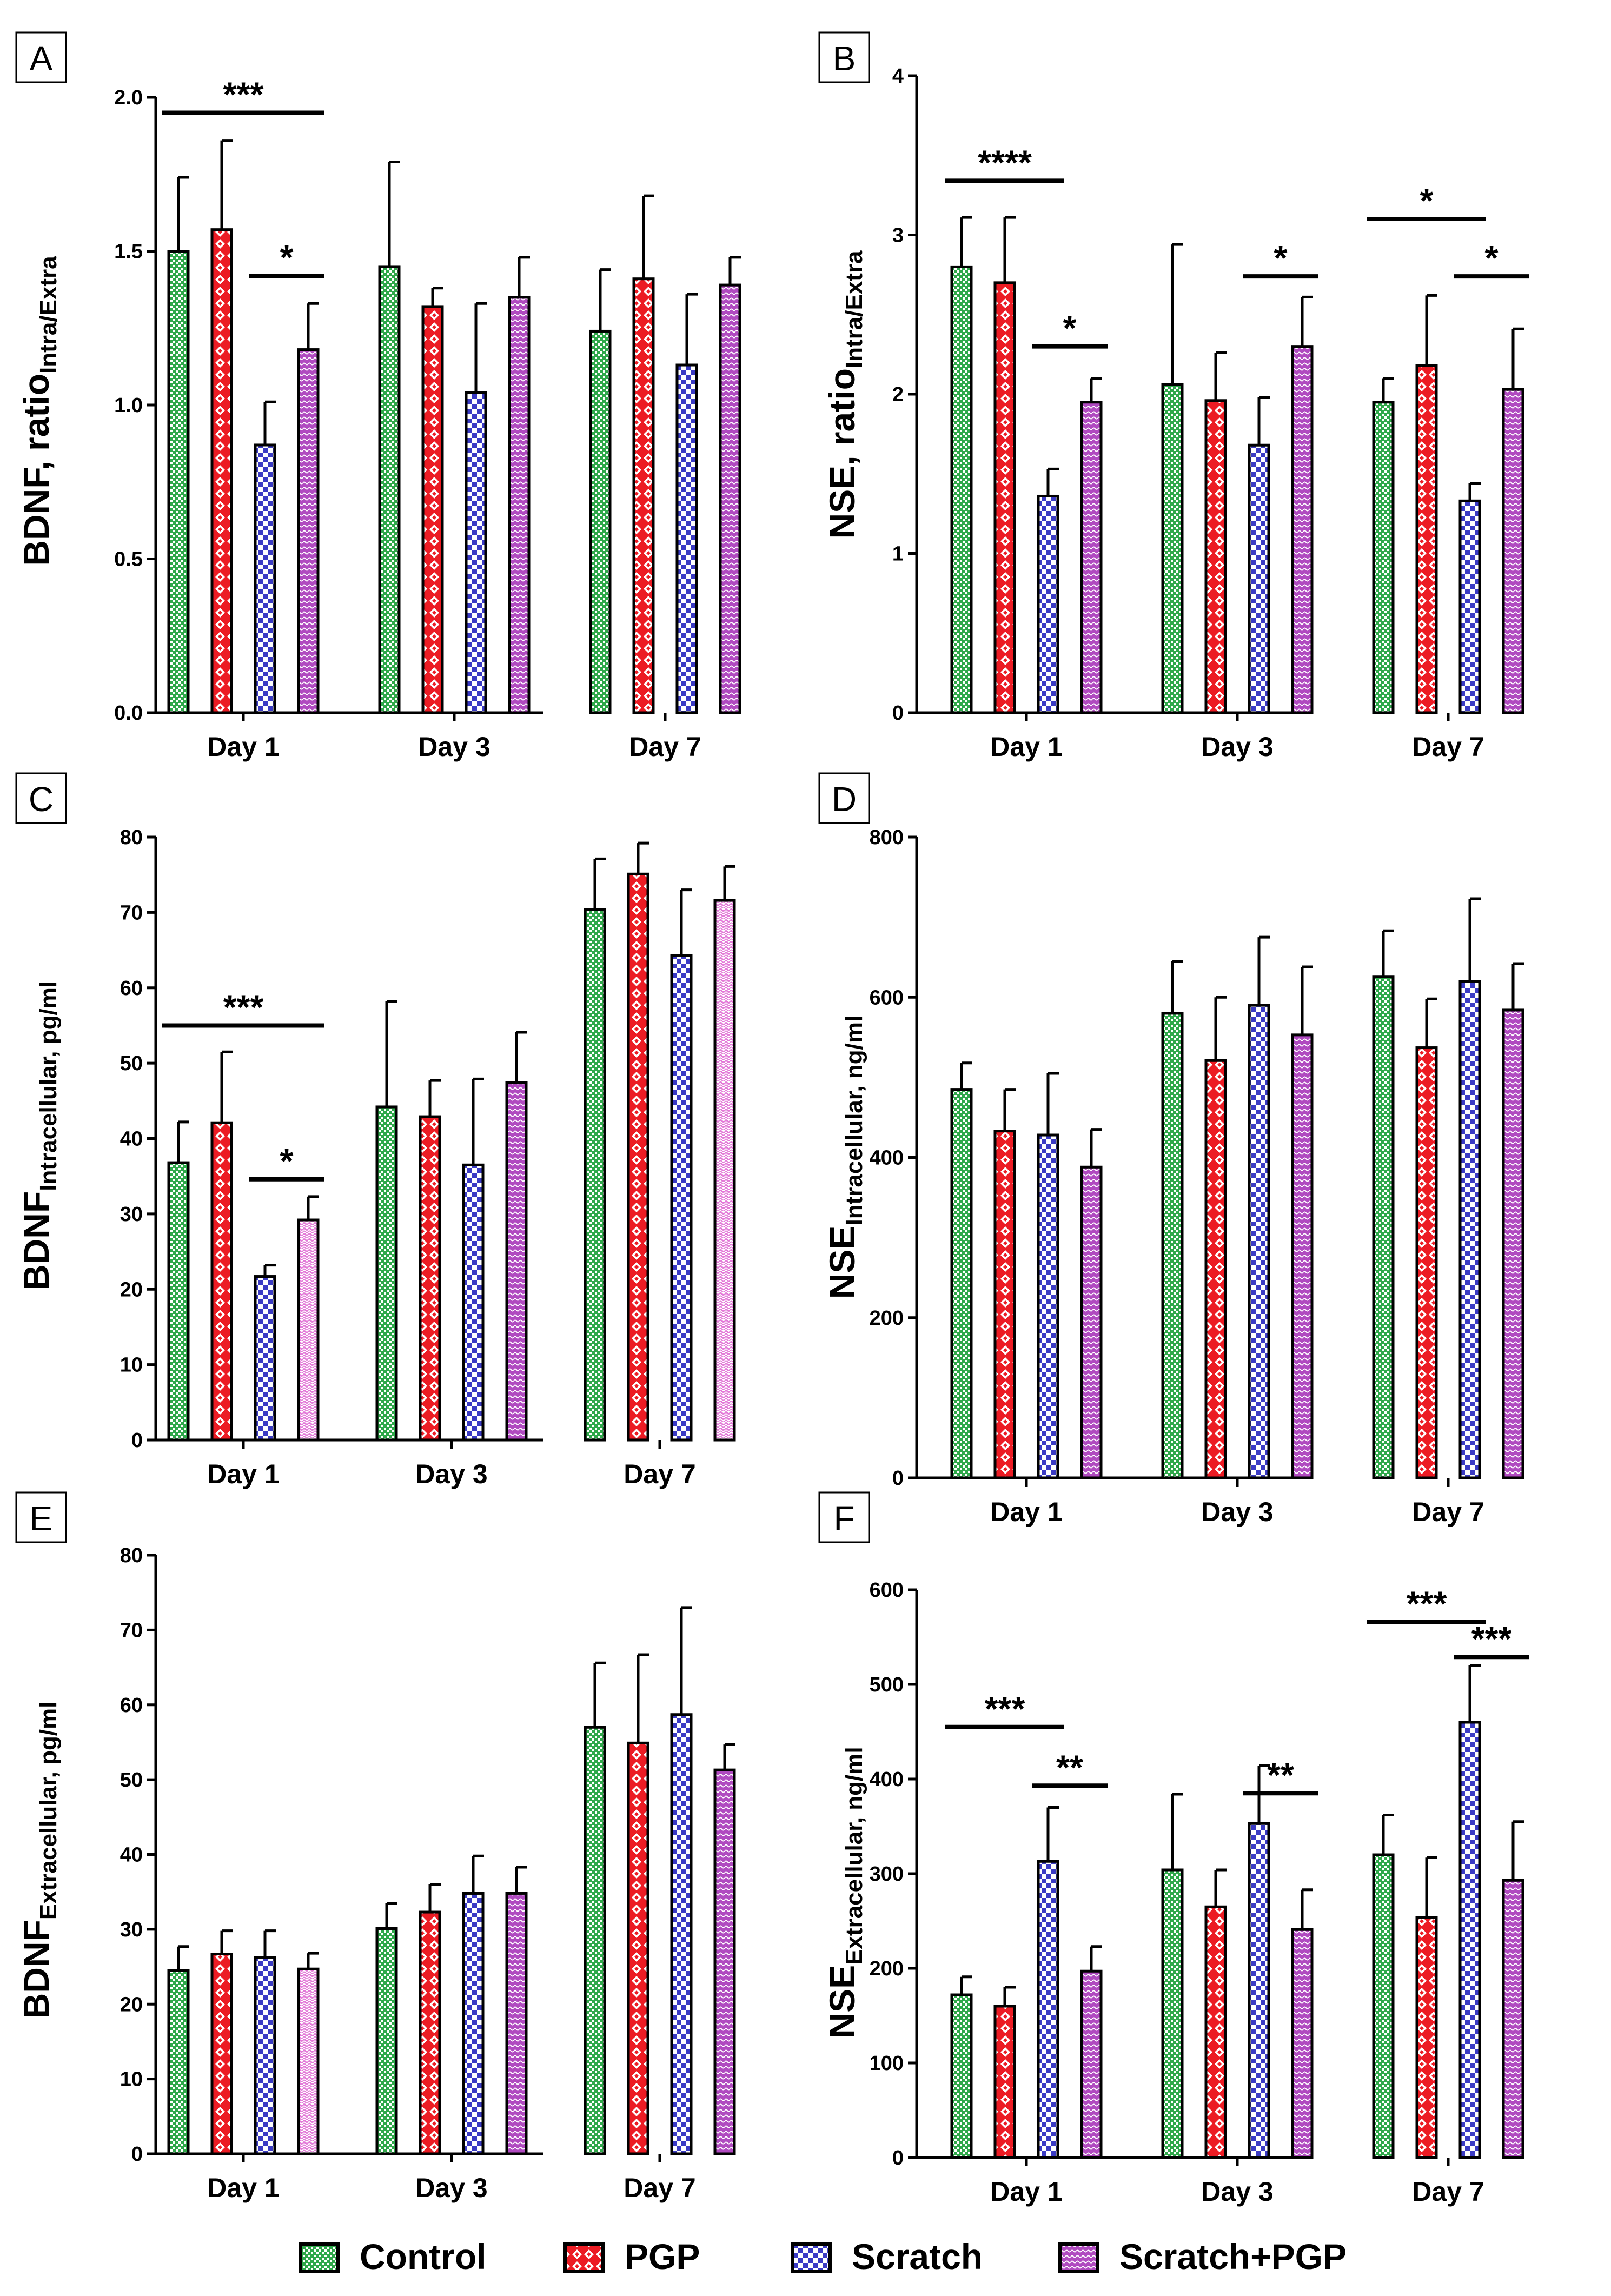 The image size is (1611, 2296). I want to click on y-tick-label: 800, so click(887, 837).